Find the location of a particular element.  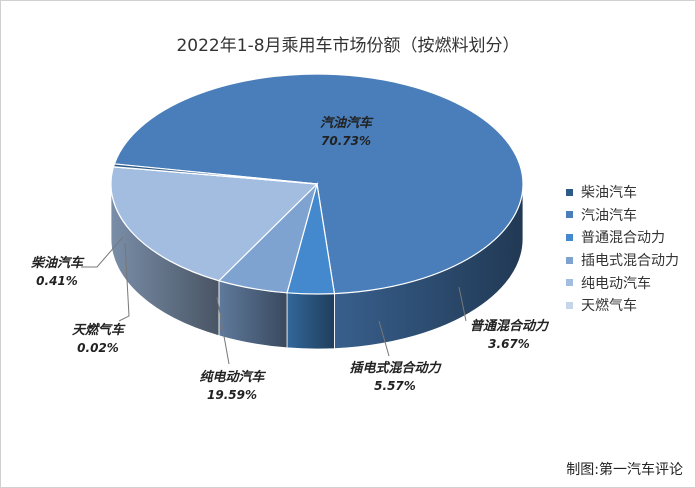

slice-6-value: 0.02% is located at coordinates (98, 348).